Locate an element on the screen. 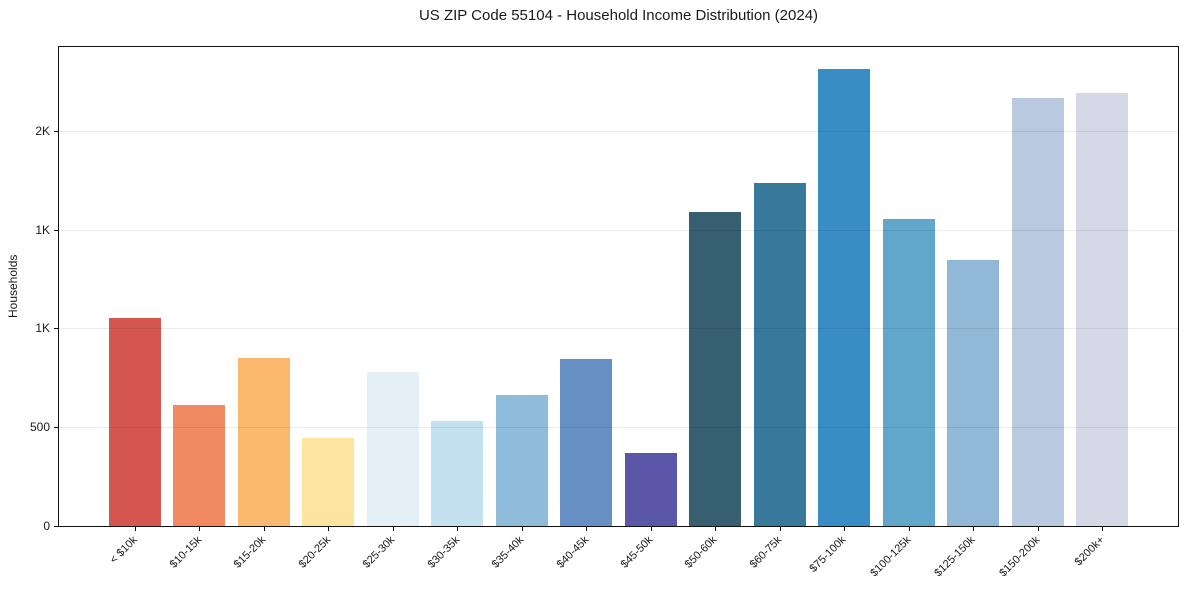 Image resolution: width=1189 pixels, height=590 pixels. x-tick-label: $75-100k is located at coordinates (828, 554).